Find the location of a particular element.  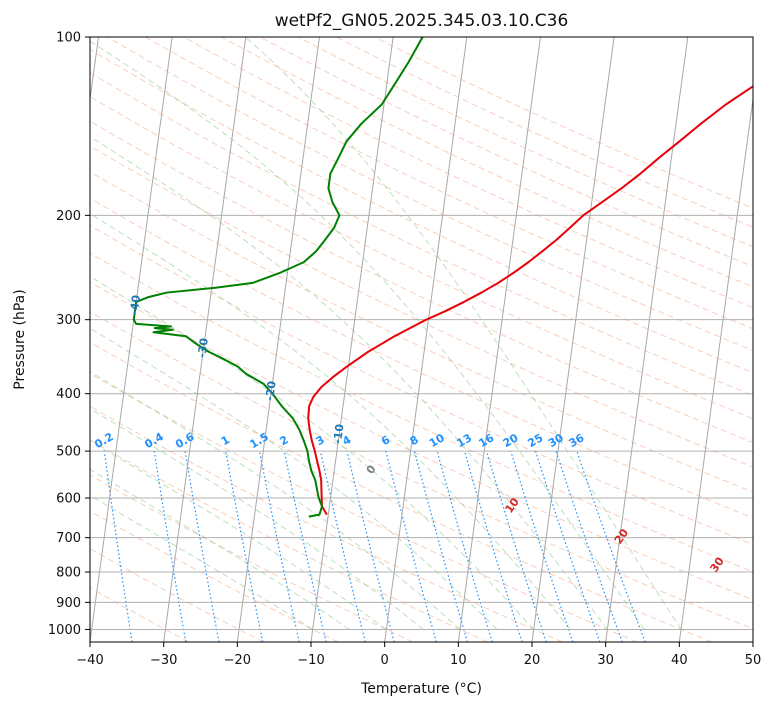

y-tick-label: 200 is located at coordinates (68, 216).